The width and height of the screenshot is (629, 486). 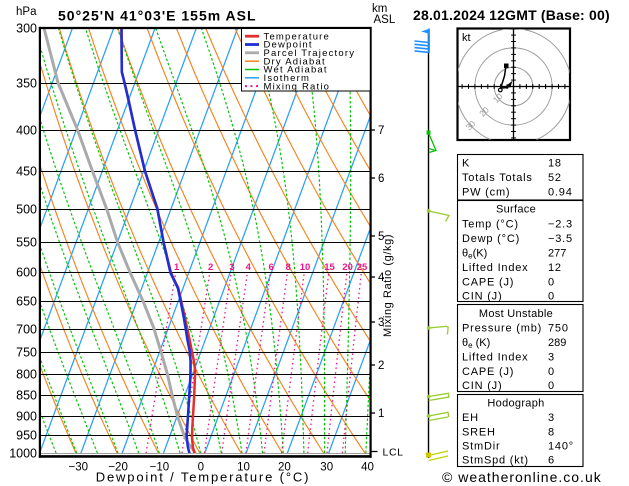 What do you see at coordinates (26, 131) in the screenshot?
I see `svg-text: 400` at bounding box center [26, 131].